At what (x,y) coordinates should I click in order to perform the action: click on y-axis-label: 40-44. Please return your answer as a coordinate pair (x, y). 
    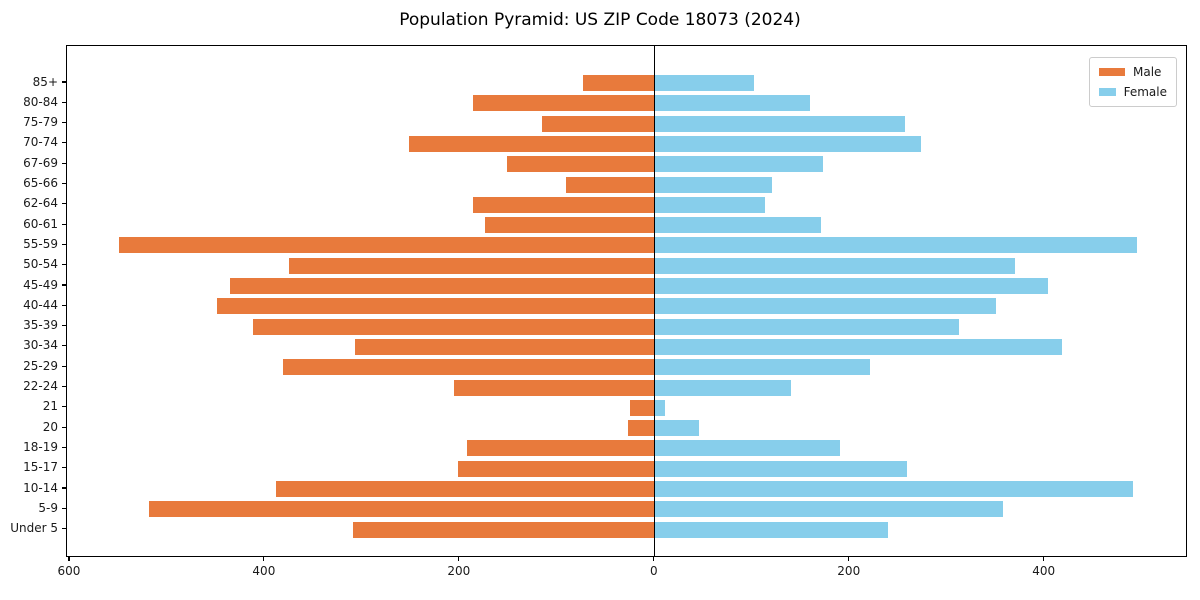
    Looking at the image, I should click on (40, 304).